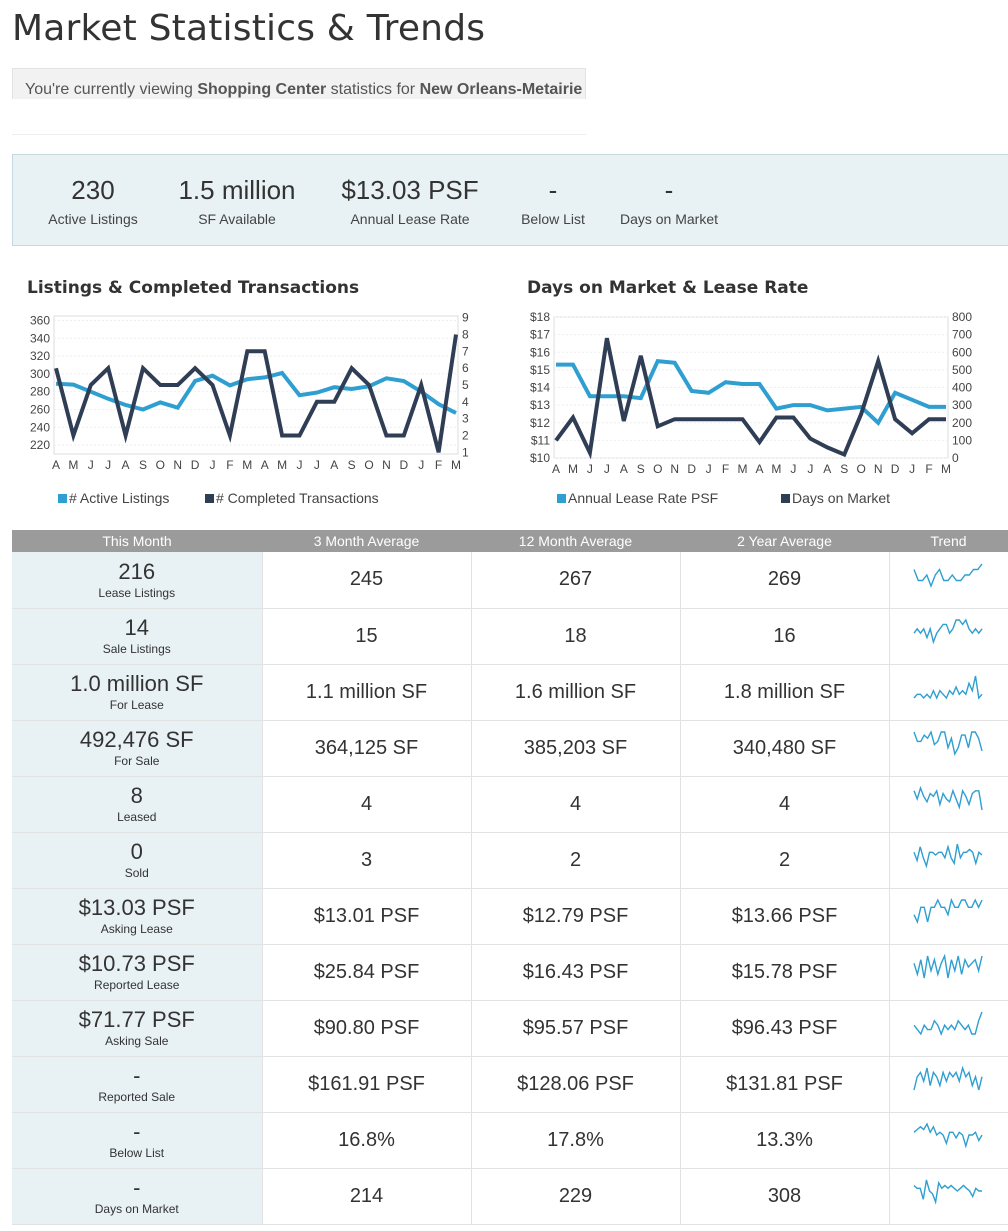 The height and width of the screenshot is (1231, 1008). I want to click on two-year-average: 2, so click(784, 860).